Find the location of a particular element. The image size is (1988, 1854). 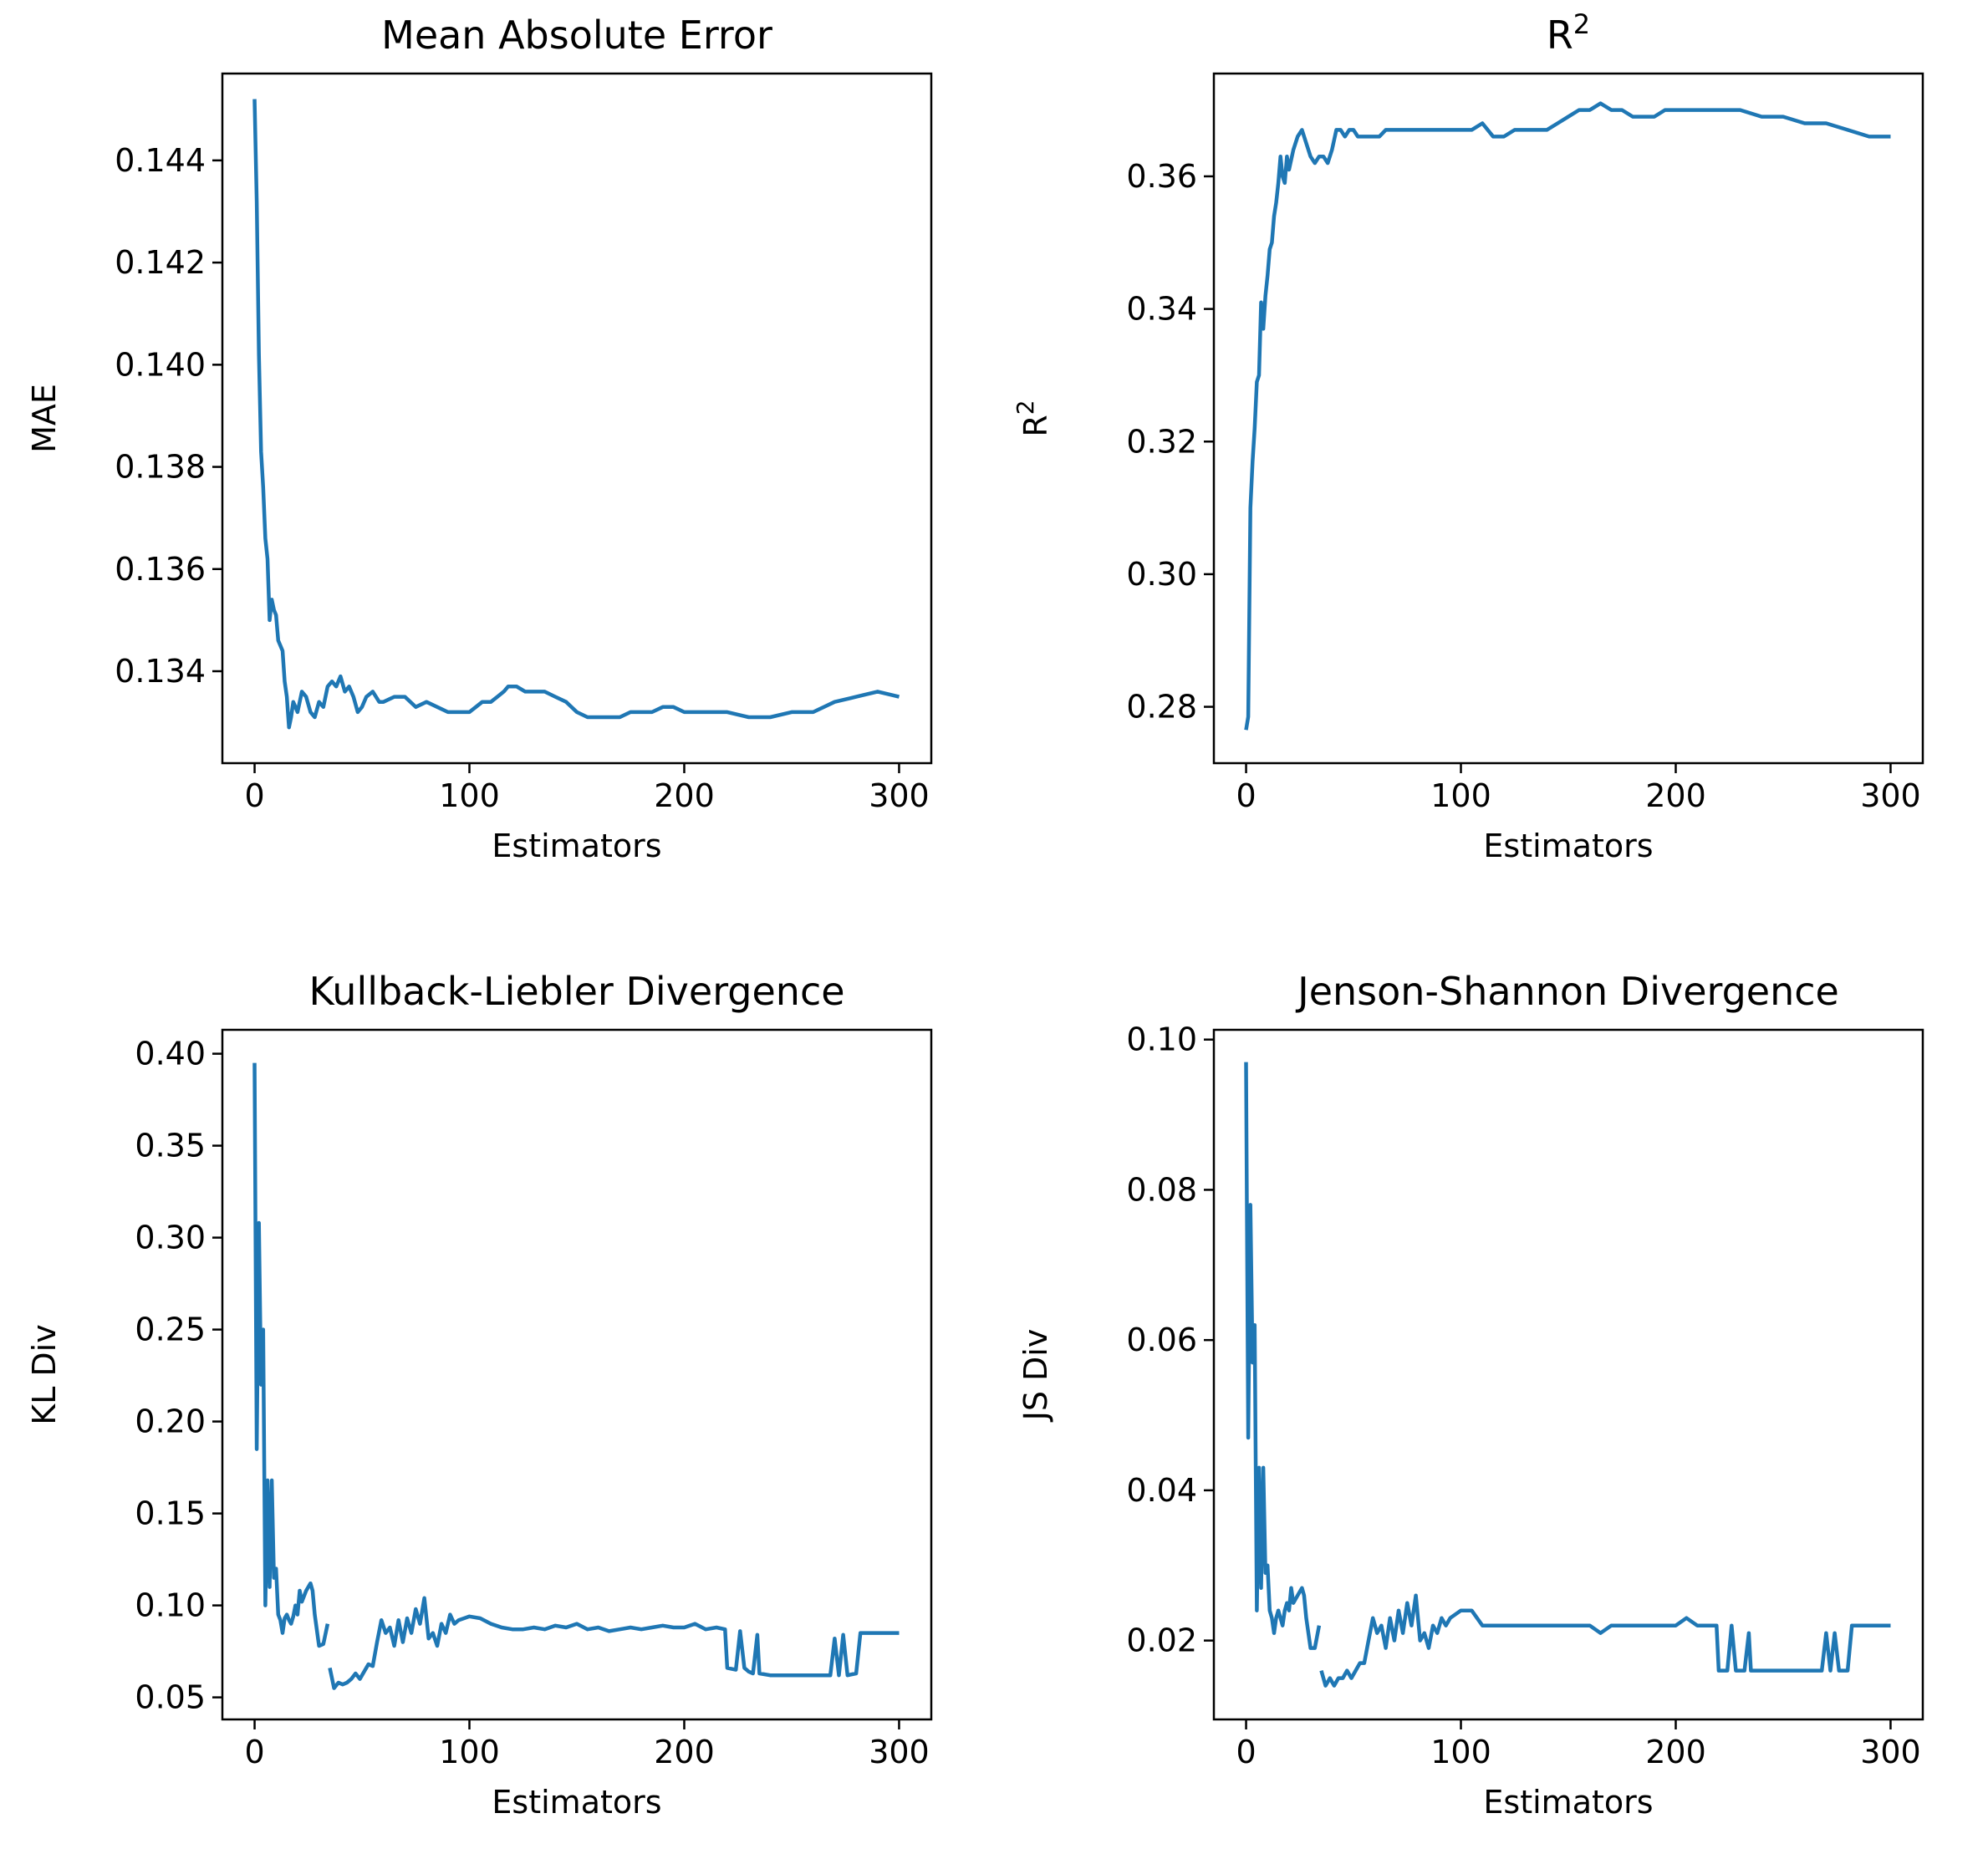

y-tick-label: 0.34 is located at coordinates (1161, 309).